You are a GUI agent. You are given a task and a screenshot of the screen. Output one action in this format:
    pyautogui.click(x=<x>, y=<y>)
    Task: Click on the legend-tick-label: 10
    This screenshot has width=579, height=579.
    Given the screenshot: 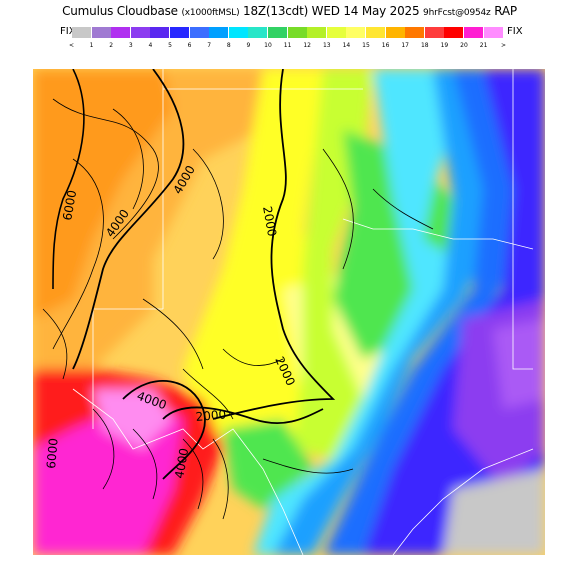 What is the action you would take?
    pyautogui.click(x=268, y=45)
    